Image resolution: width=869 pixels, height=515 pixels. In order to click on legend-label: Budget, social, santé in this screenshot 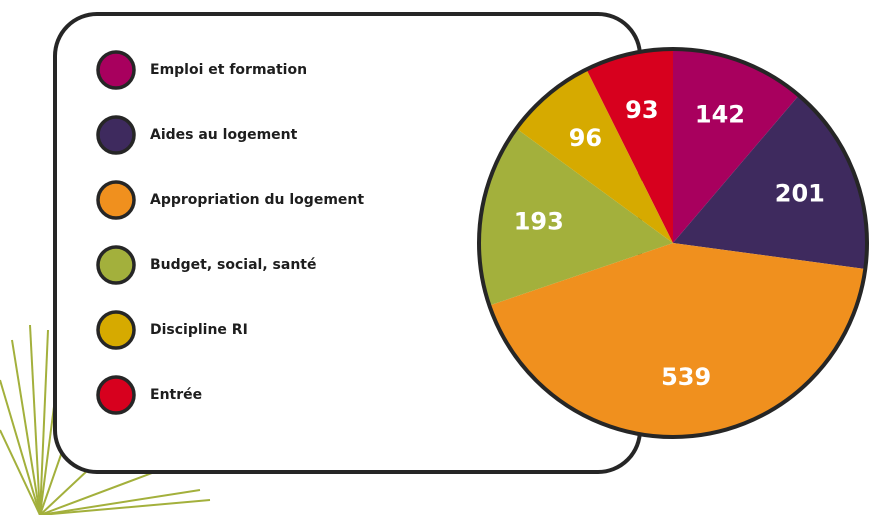, I will do `click(233, 265)`.